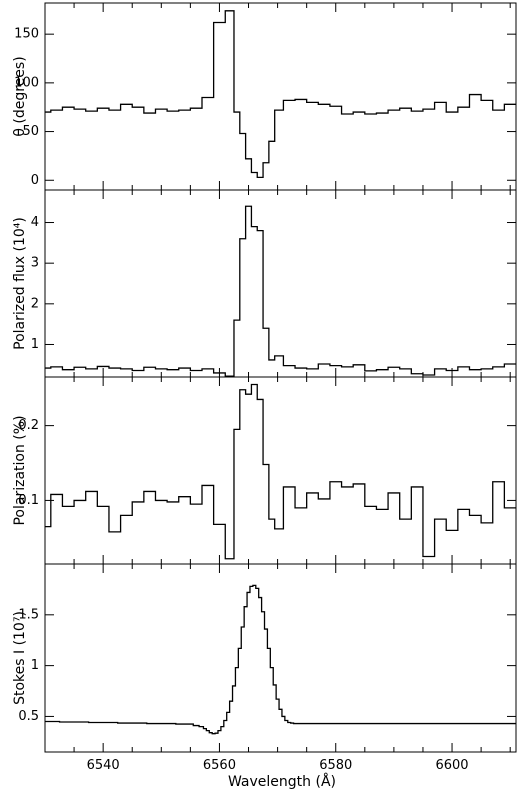 This screenshot has height=793, width=520. Describe the element at coordinates (35, 344) in the screenshot. I see `y-tick-label-polarized-flux: 1` at that location.